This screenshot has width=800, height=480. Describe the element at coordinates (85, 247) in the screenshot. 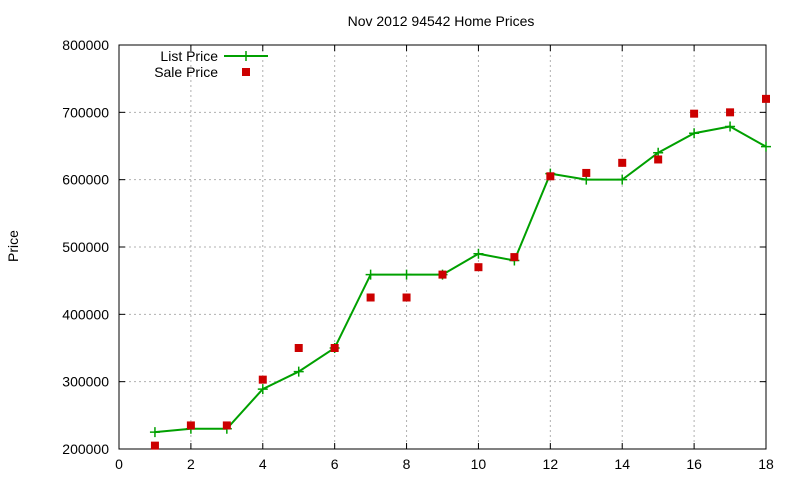

I see `y-tick-label: 500000` at that location.